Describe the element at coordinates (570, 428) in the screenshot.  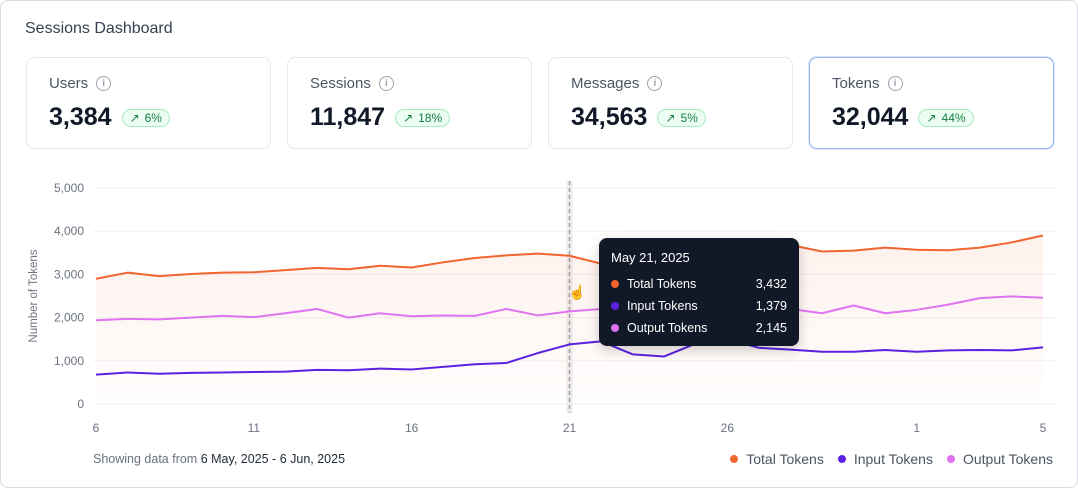
I see `x-tick-label: 21` at that location.